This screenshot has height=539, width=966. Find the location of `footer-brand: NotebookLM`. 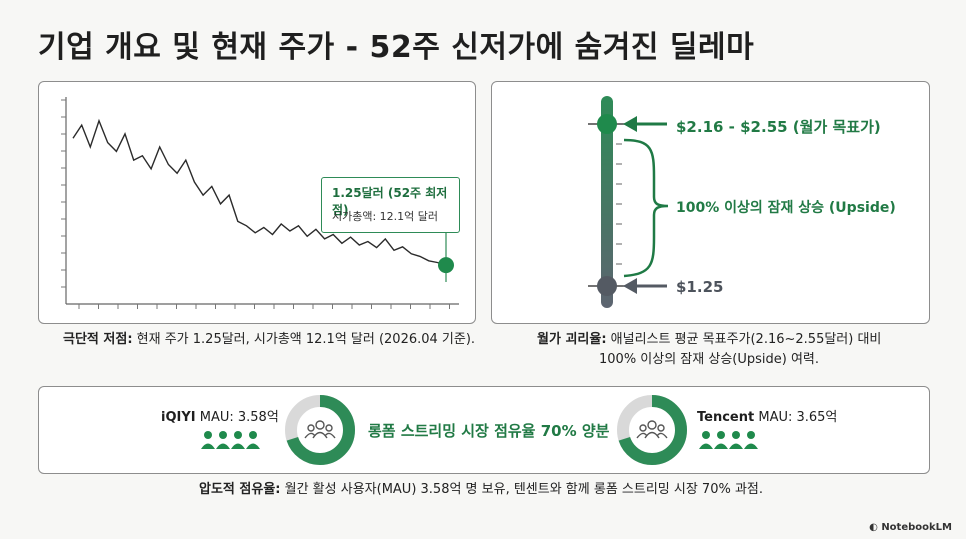

footer-brand: NotebookLM is located at coordinates (916, 527).